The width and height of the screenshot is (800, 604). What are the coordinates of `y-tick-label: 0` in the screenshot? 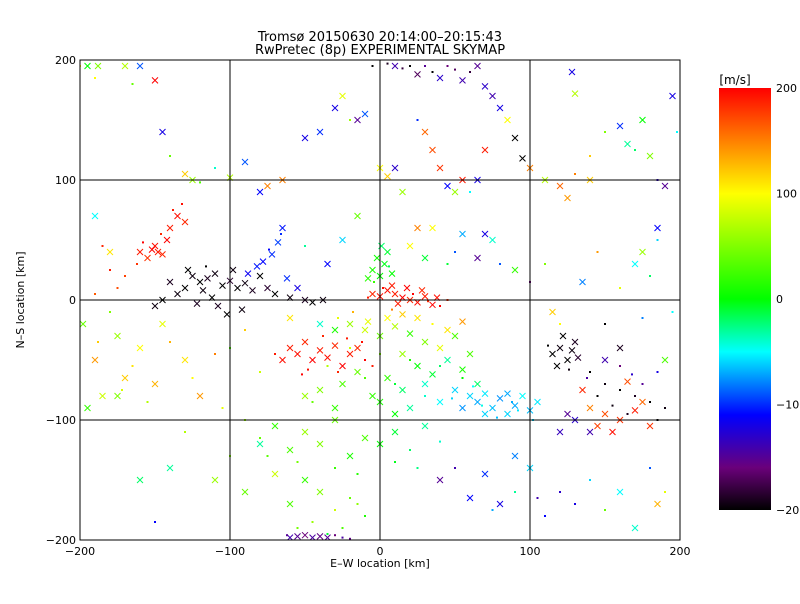 It's located at (72, 300).